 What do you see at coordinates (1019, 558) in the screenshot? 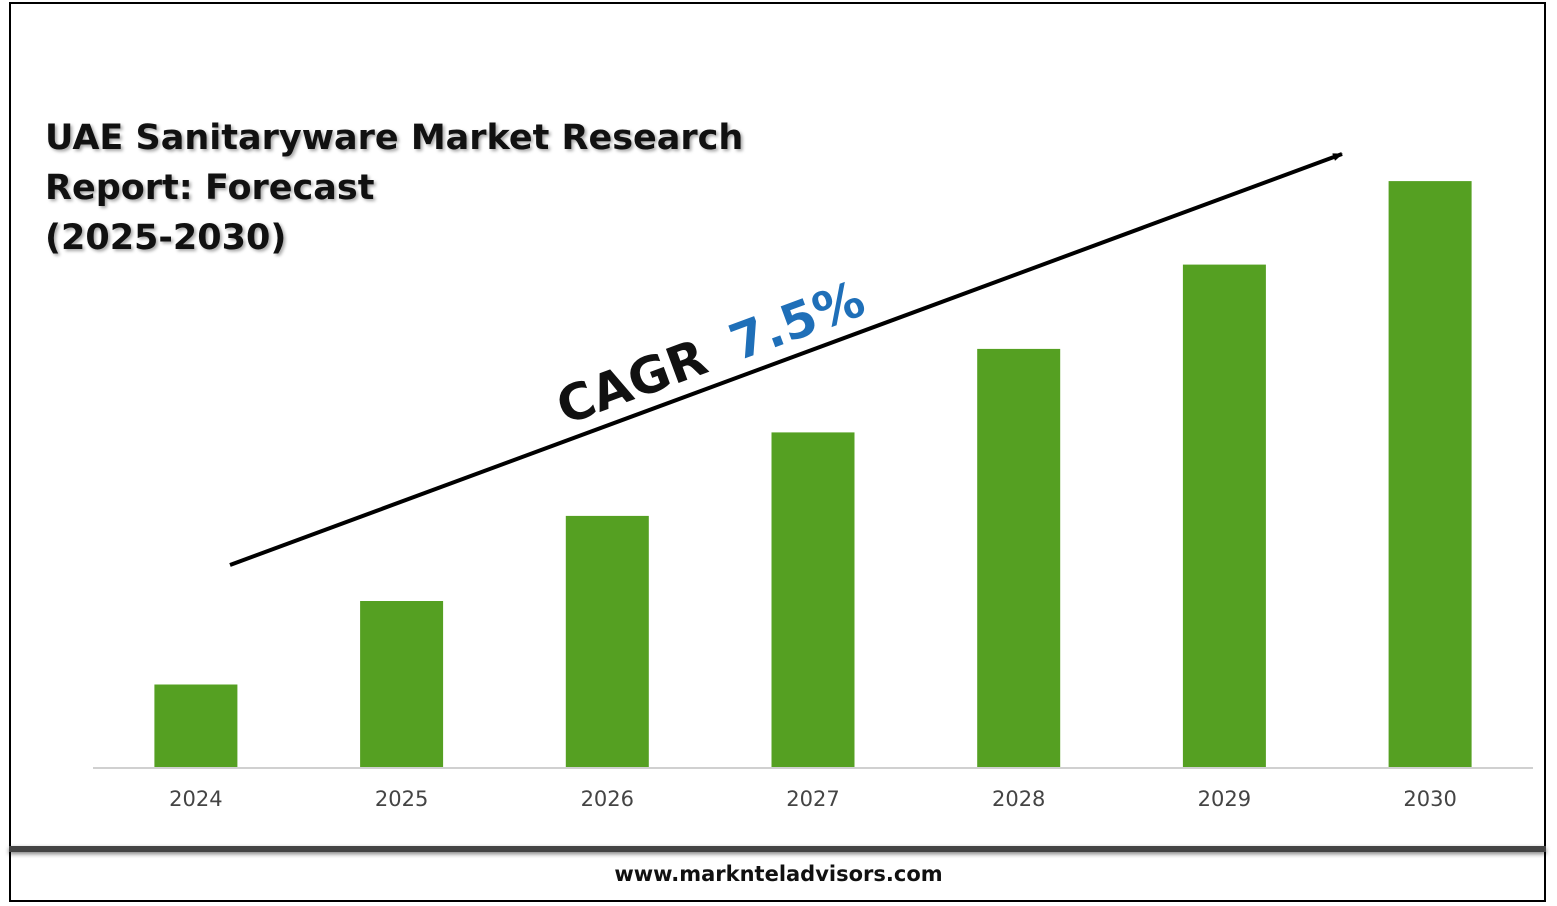
I see `bar-2028` at bounding box center [1019, 558].